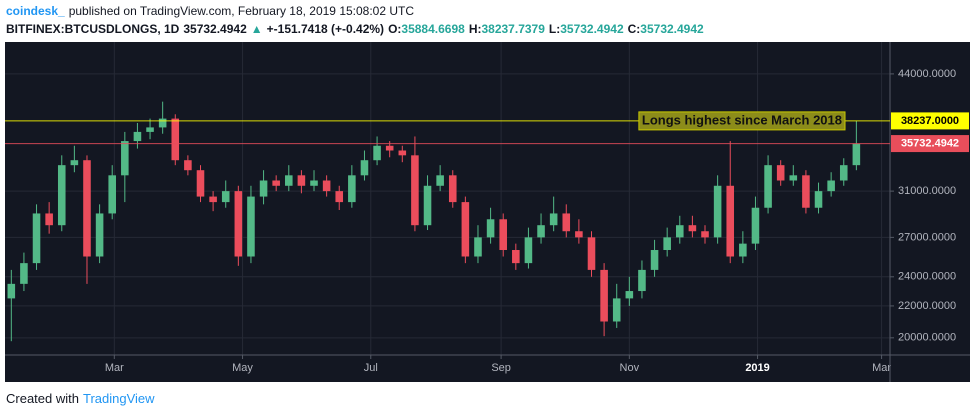 The height and width of the screenshot is (417, 975). Describe the element at coordinates (513, 29) in the screenshot. I see `ohlc-value: 38237.7379` at that location.